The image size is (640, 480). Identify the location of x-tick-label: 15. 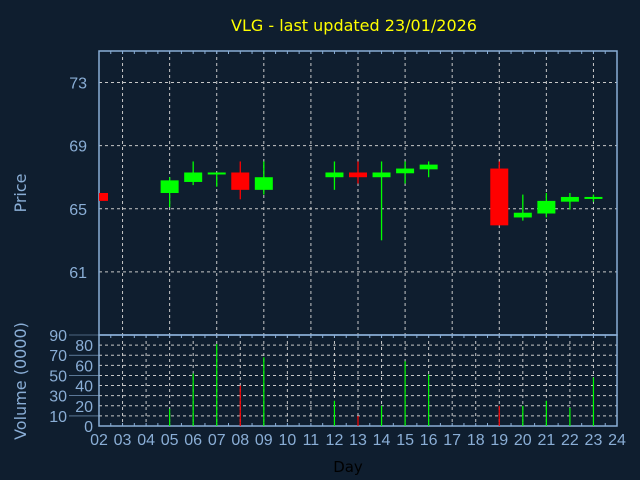
(405, 440).